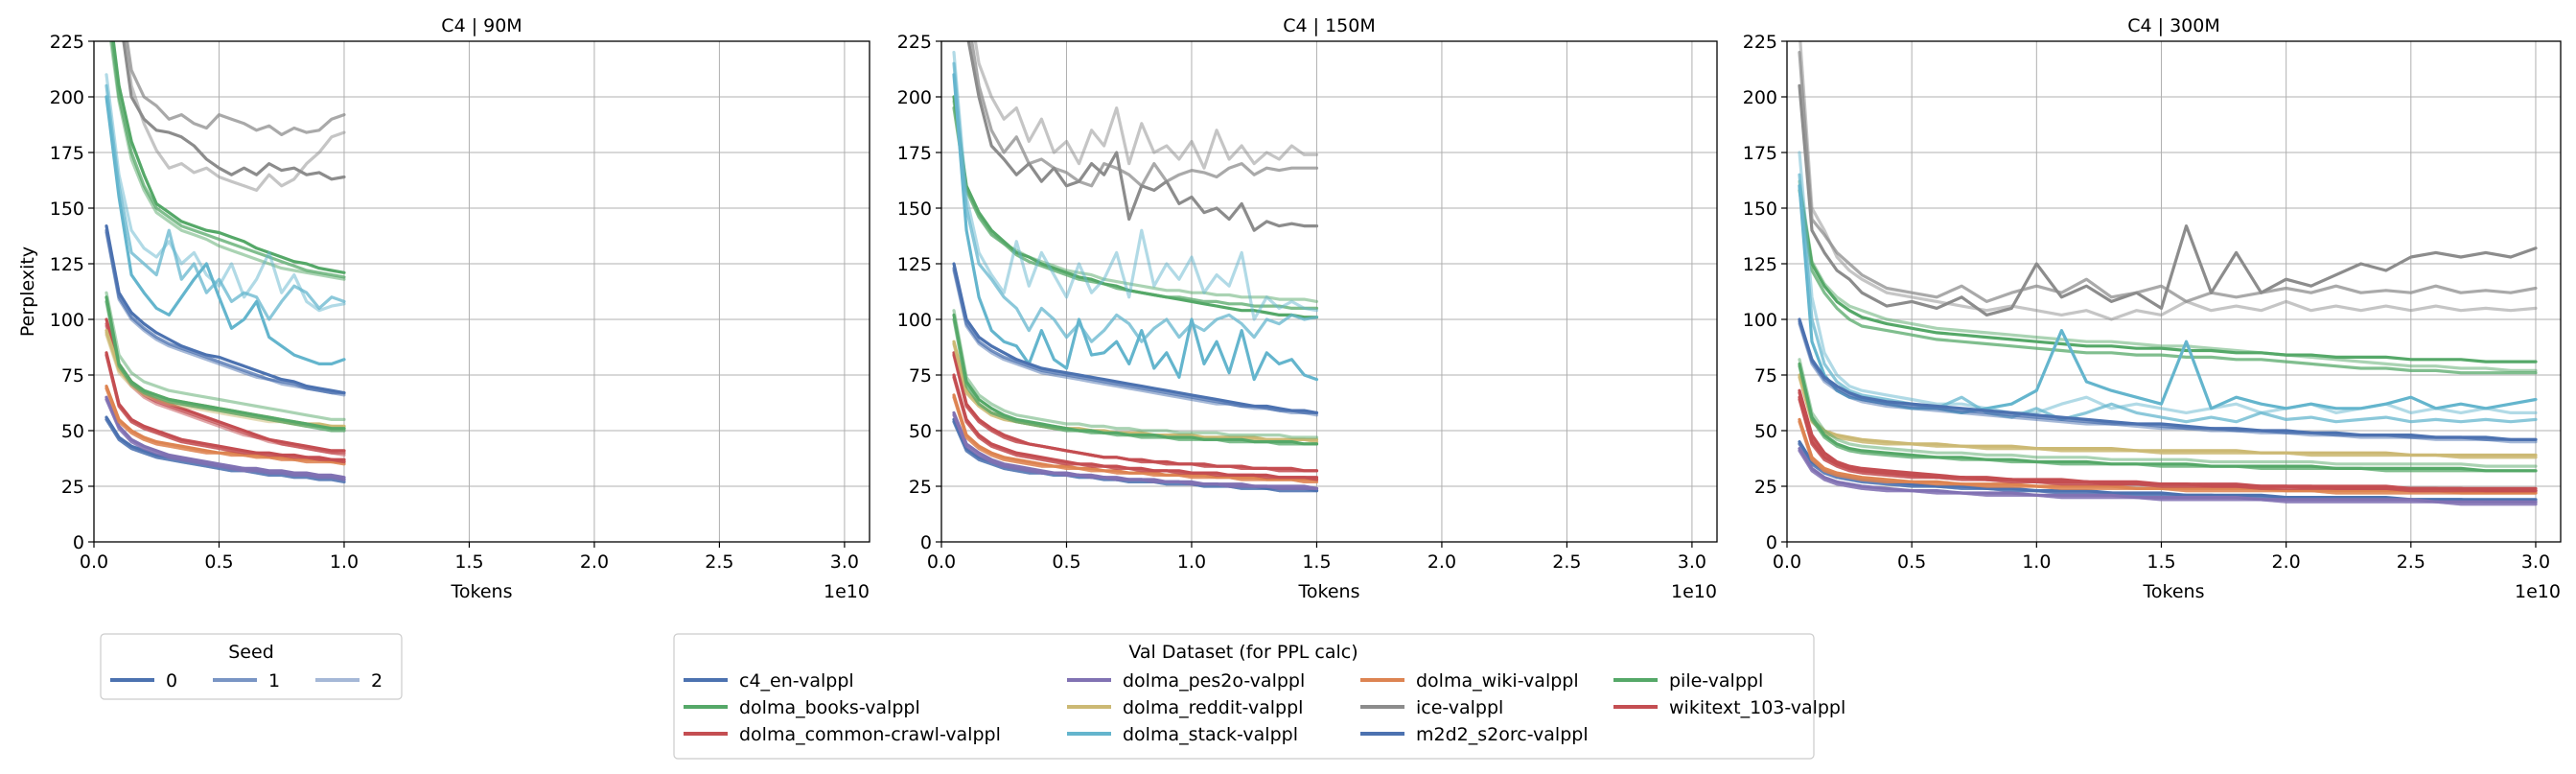  What do you see at coordinates (1214, 681) in the screenshot?
I see `legend-label: dolma_pes2o-valppl` at bounding box center [1214, 681].